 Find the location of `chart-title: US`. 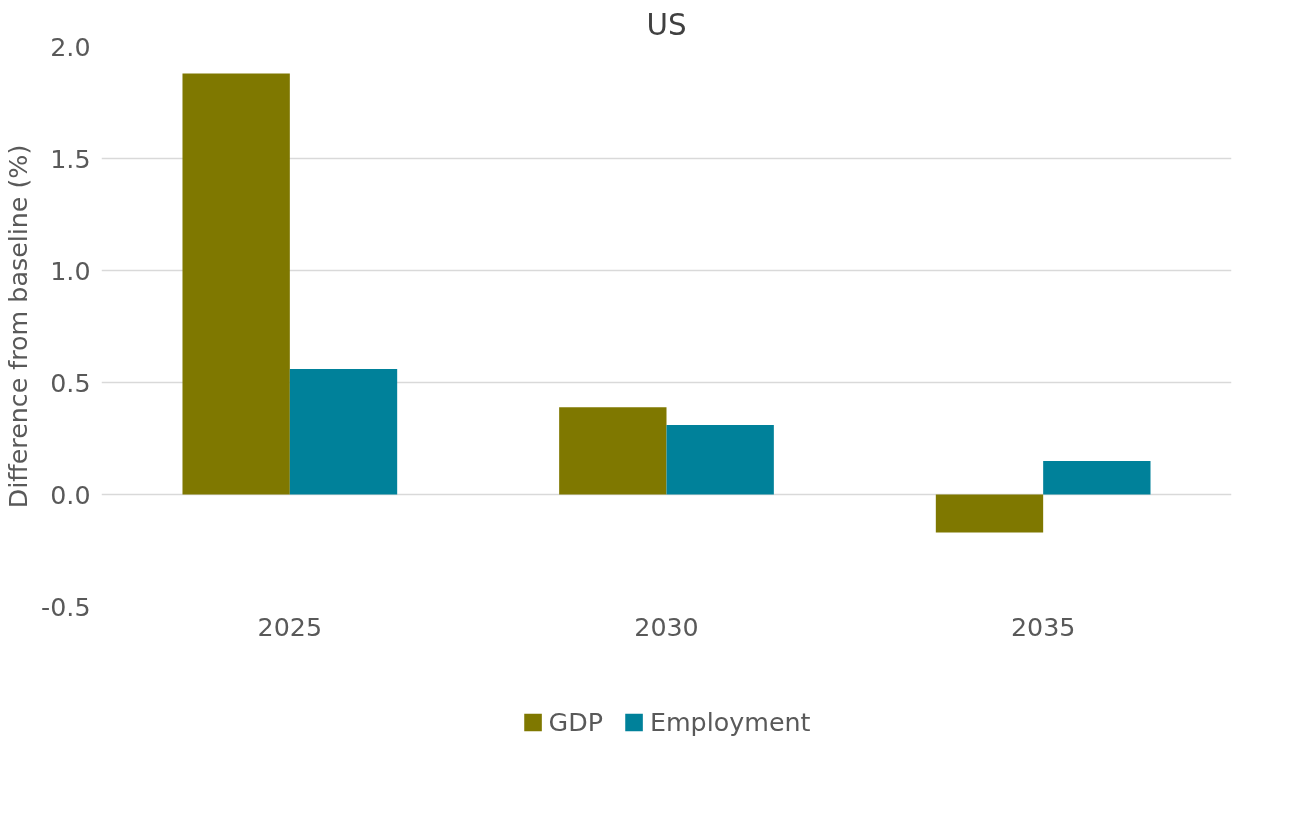

chart-title: US is located at coordinates (666, 24).